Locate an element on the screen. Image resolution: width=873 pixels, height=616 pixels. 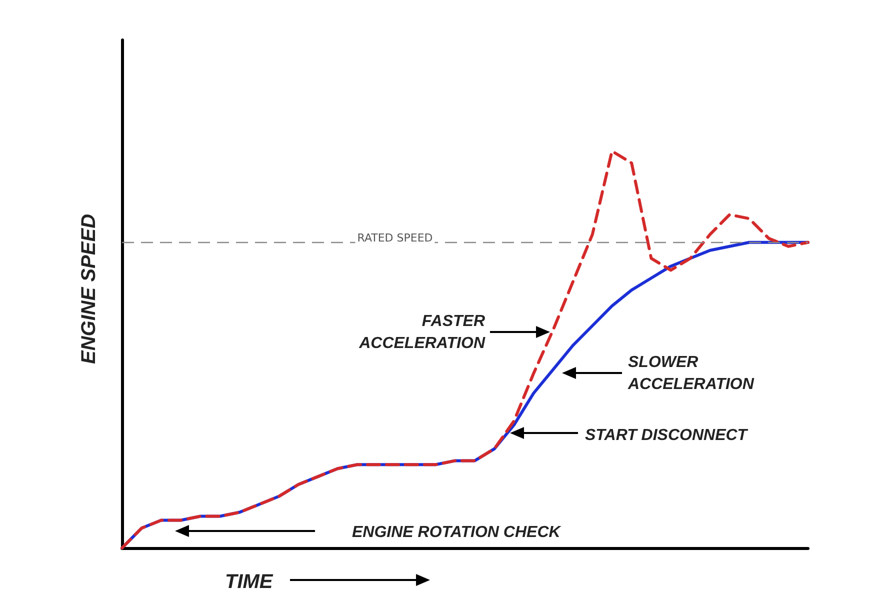
ref-line-label: RATED SPEED is located at coordinates (395, 237).